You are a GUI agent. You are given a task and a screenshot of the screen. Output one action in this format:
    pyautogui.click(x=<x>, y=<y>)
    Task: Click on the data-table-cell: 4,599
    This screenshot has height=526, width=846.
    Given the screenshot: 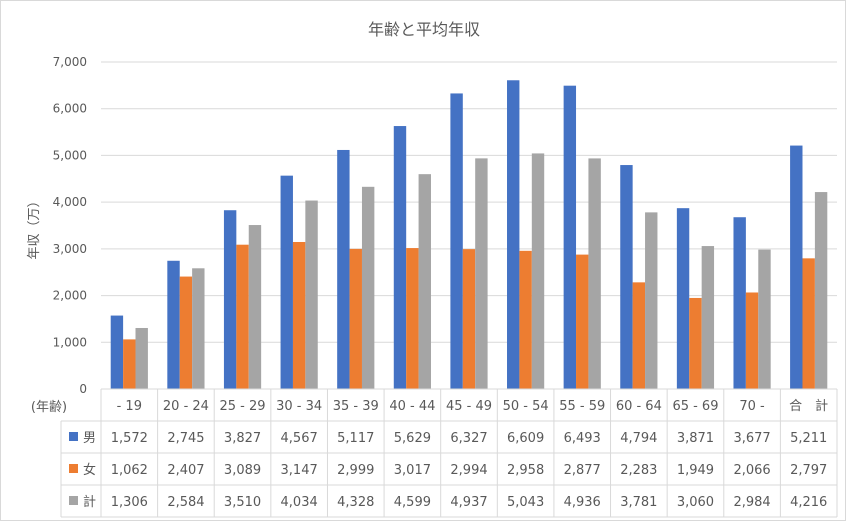 What is the action you would take?
    pyautogui.click(x=412, y=502)
    